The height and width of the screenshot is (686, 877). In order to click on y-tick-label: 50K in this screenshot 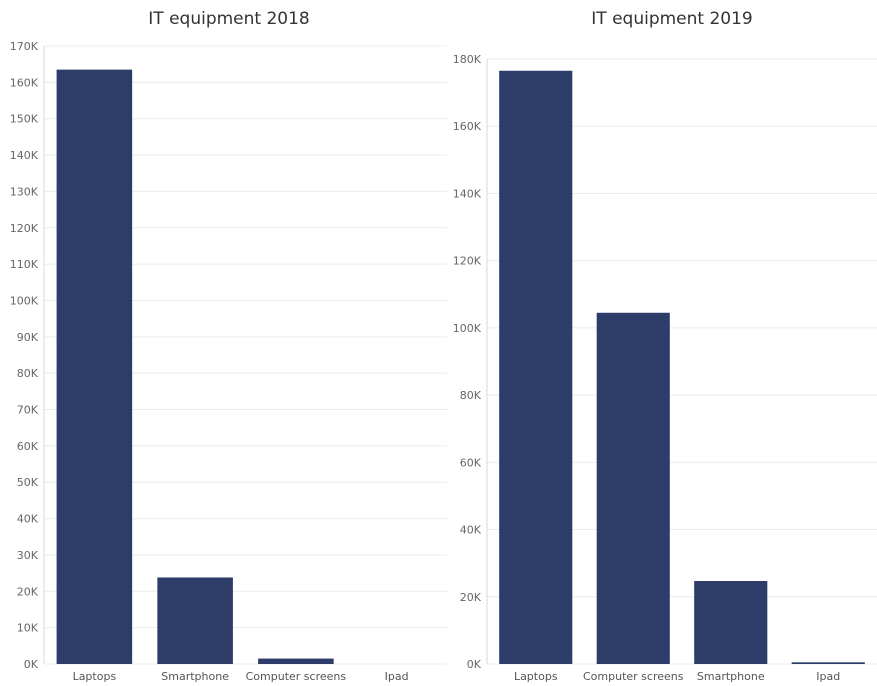, I will do `click(28, 482)`.